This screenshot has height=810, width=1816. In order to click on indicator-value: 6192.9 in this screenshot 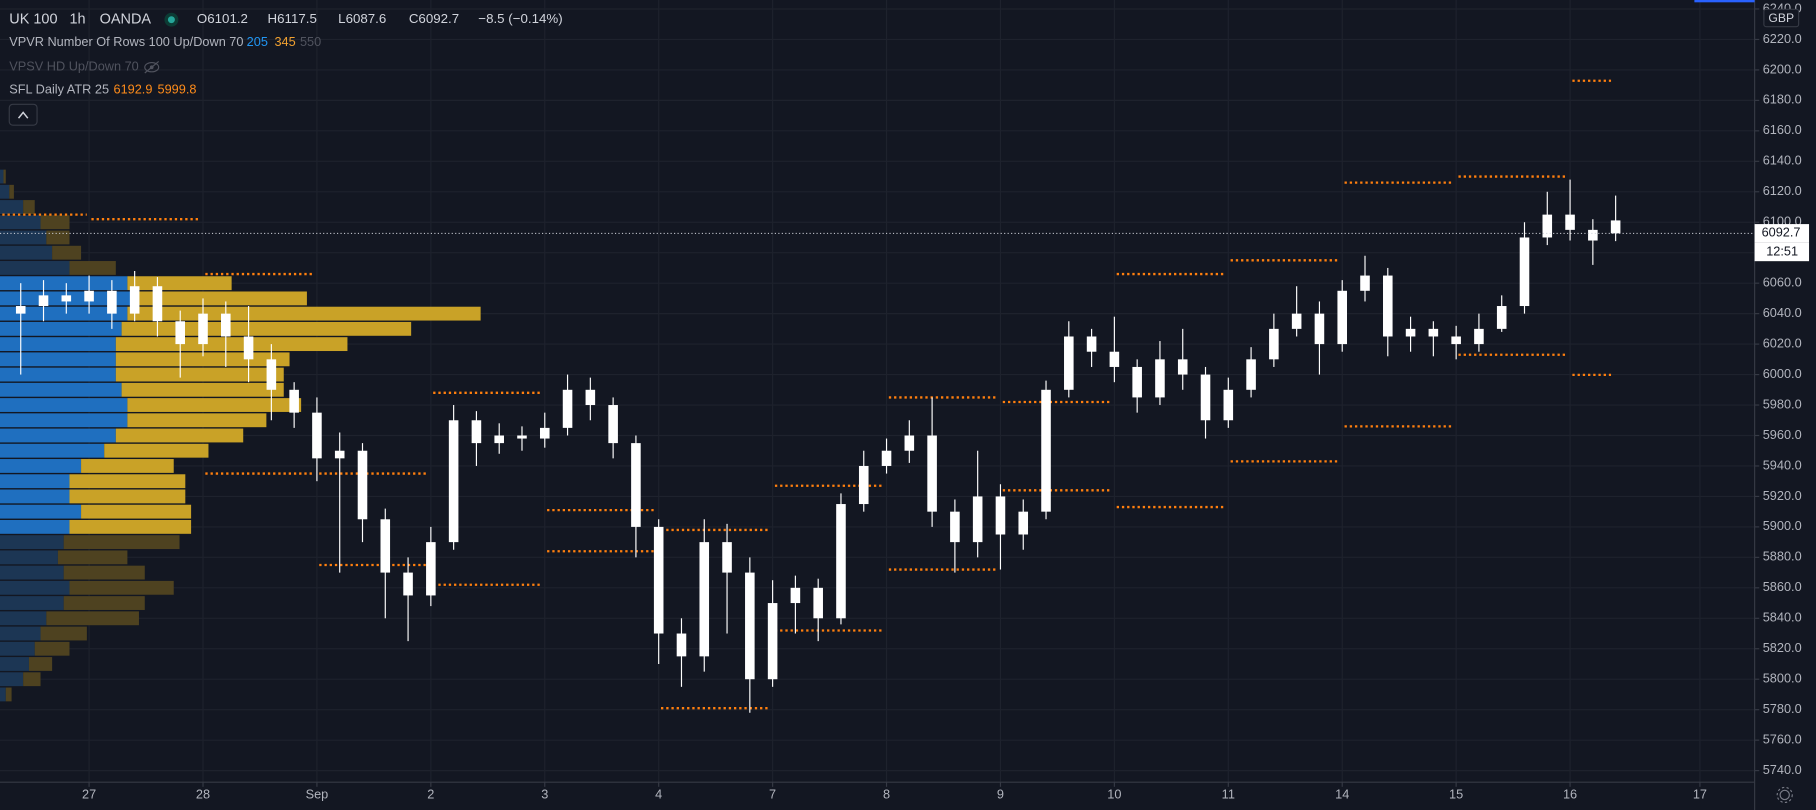, I will do `click(133, 89)`.